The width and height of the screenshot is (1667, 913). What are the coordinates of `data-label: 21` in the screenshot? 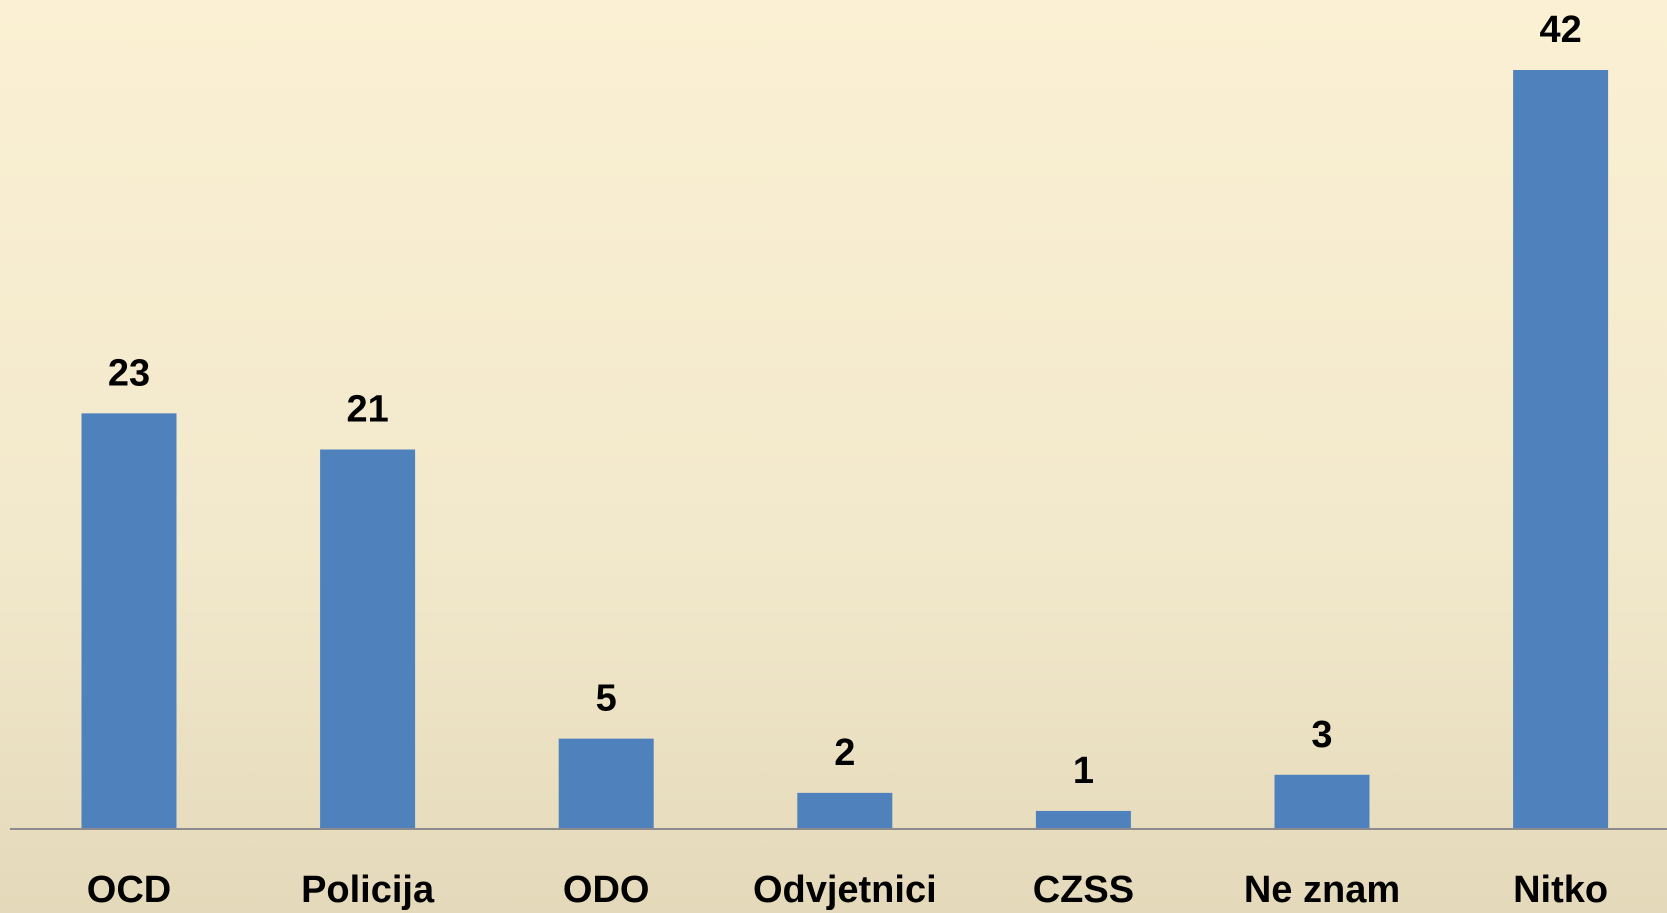 It's located at (367, 410).